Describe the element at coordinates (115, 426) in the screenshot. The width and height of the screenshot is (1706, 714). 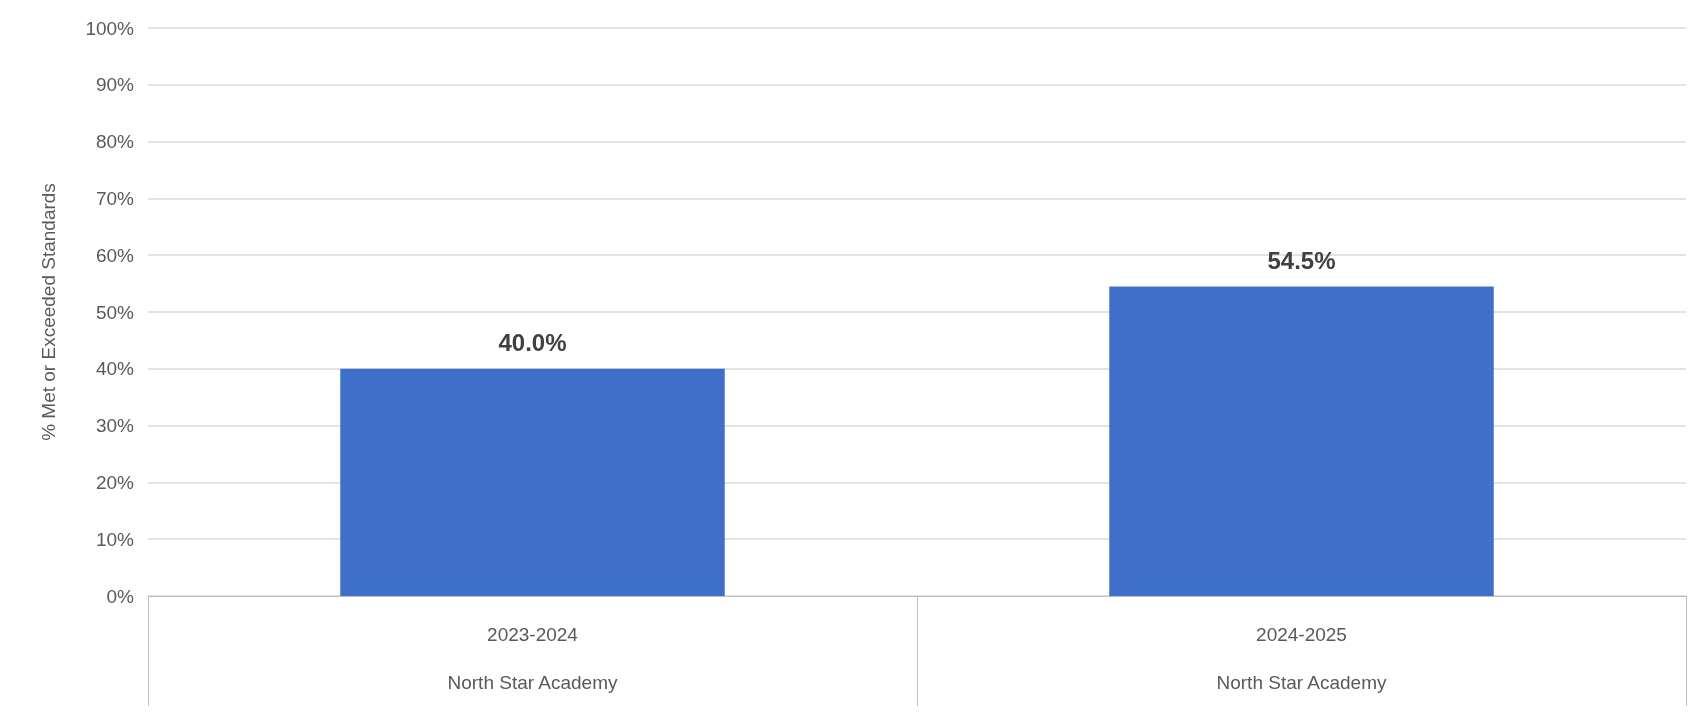
I see `y-tick-label: 30%` at that location.